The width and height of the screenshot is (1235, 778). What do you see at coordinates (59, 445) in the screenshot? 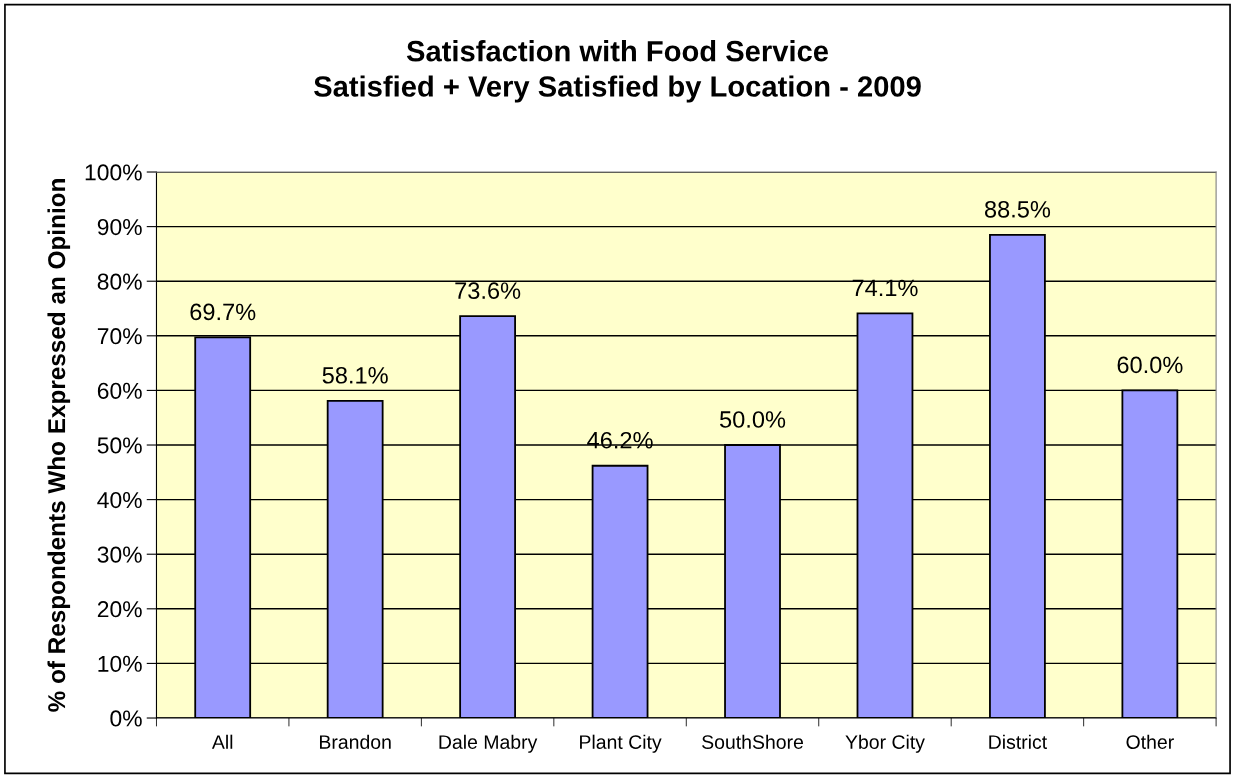
I see `y-axis-title: % of Respondents Who Expressed an Opinion` at bounding box center [59, 445].